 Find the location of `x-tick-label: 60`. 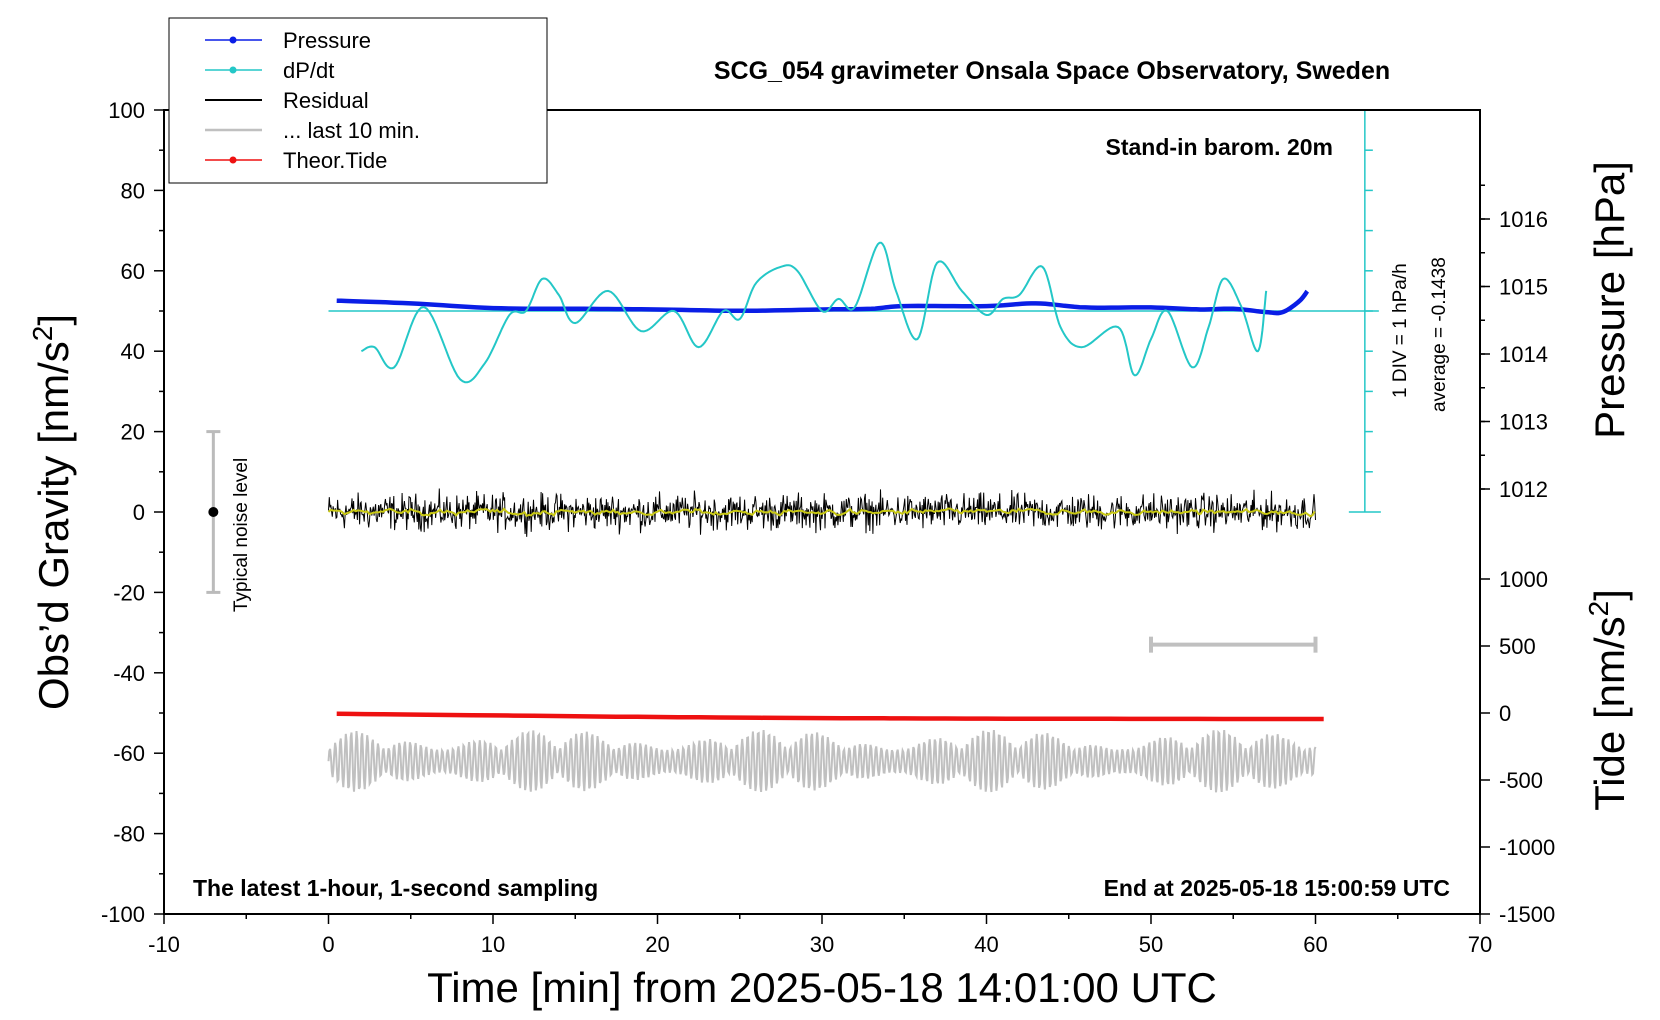

x-tick-label: 60 is located at coordinates (1315, 944).